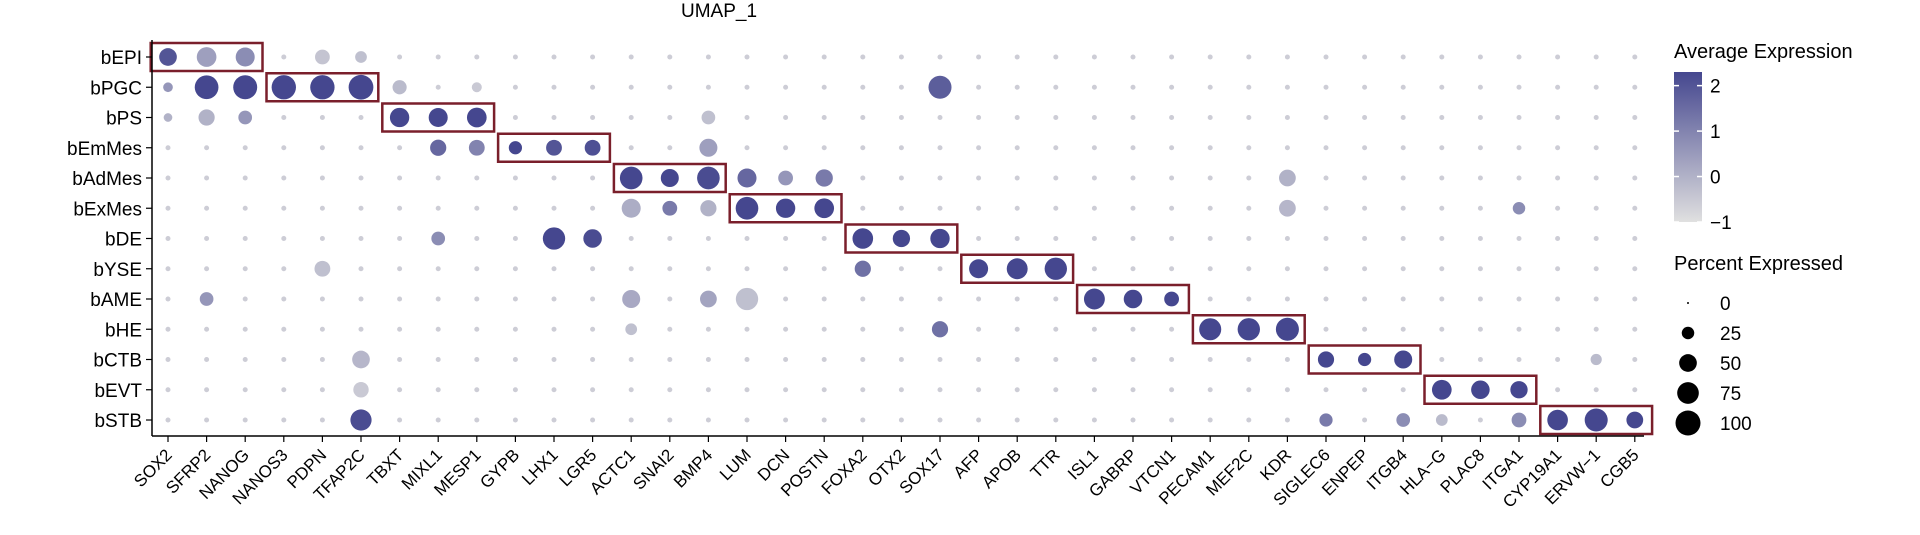 The width and height of the screenshot is (1920, 535). I want to click on dot-bEmMes-APOB, so click(1017, 148).